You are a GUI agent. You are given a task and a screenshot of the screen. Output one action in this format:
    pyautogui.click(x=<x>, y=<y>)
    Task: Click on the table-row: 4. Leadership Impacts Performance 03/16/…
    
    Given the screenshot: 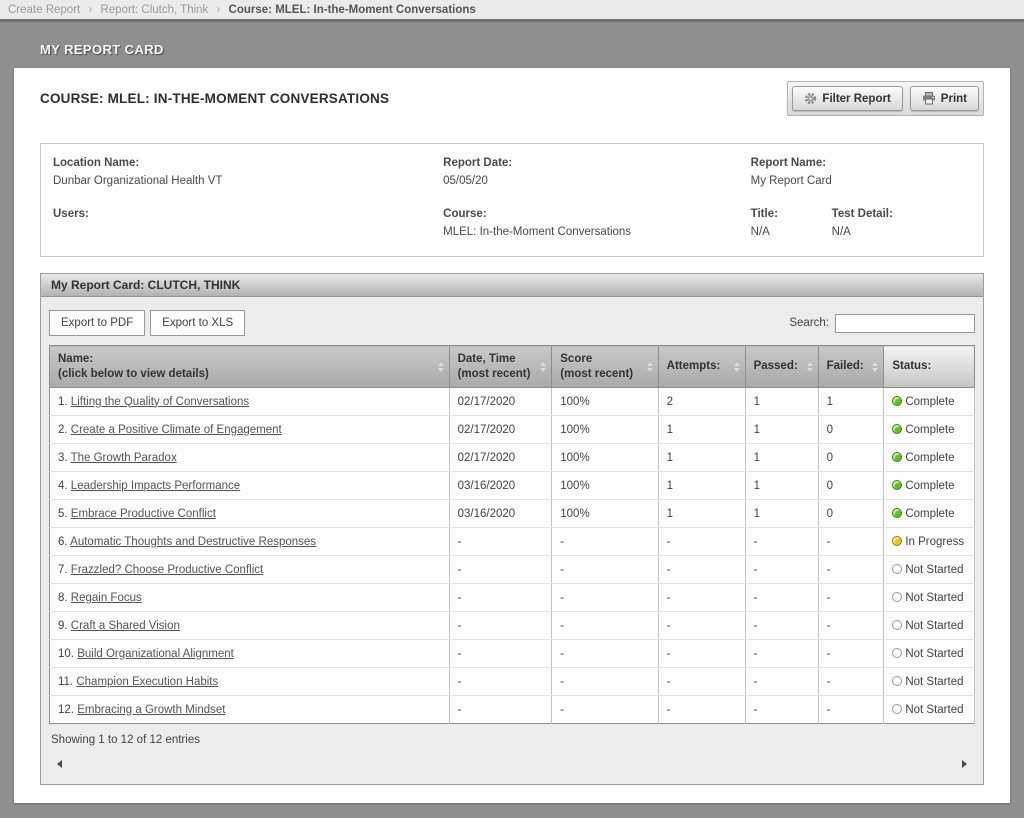 What is the action you would take?
    pyautogui.click(x=512, y=485)
    